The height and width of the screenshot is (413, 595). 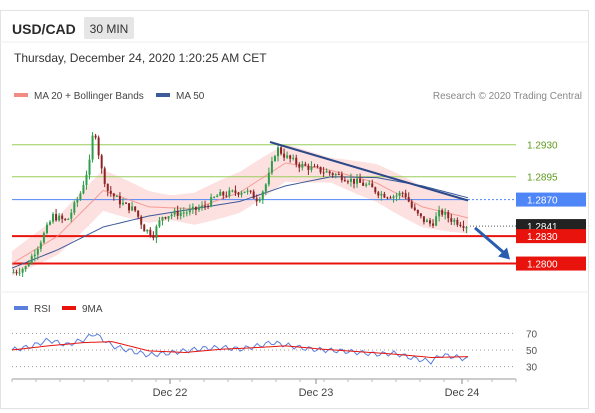 I want to click on support-badge, so click(x=551, y=236).